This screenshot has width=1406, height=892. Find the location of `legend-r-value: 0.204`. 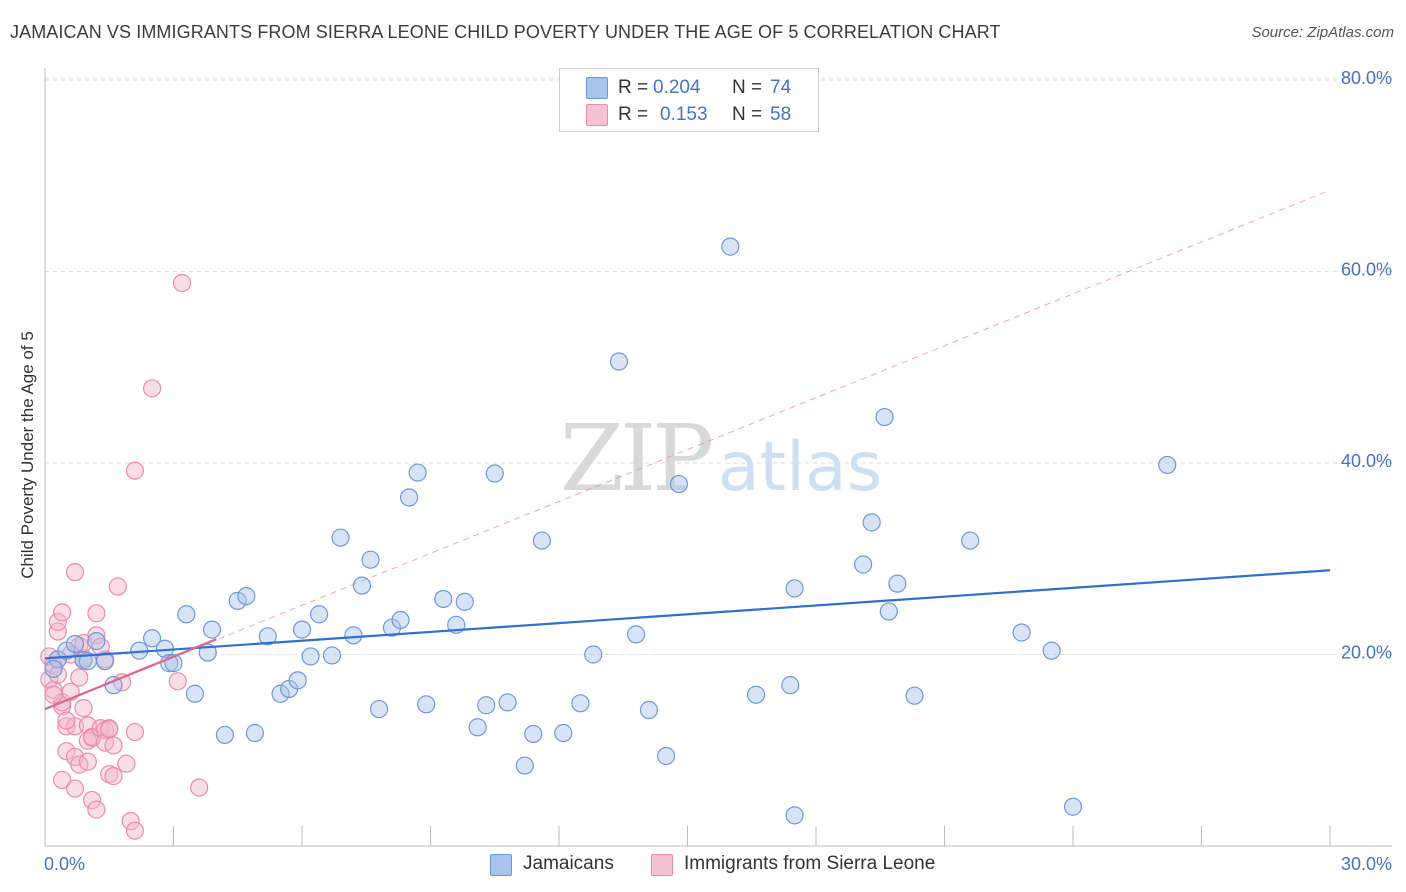

legend-r-value: 0.204 is located at coordinates (677, 87).